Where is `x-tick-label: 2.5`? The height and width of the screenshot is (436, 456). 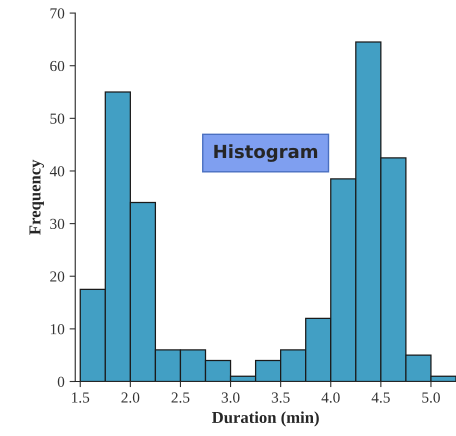
x-tick-label: 2.5 is located at coordinates (181, 397).